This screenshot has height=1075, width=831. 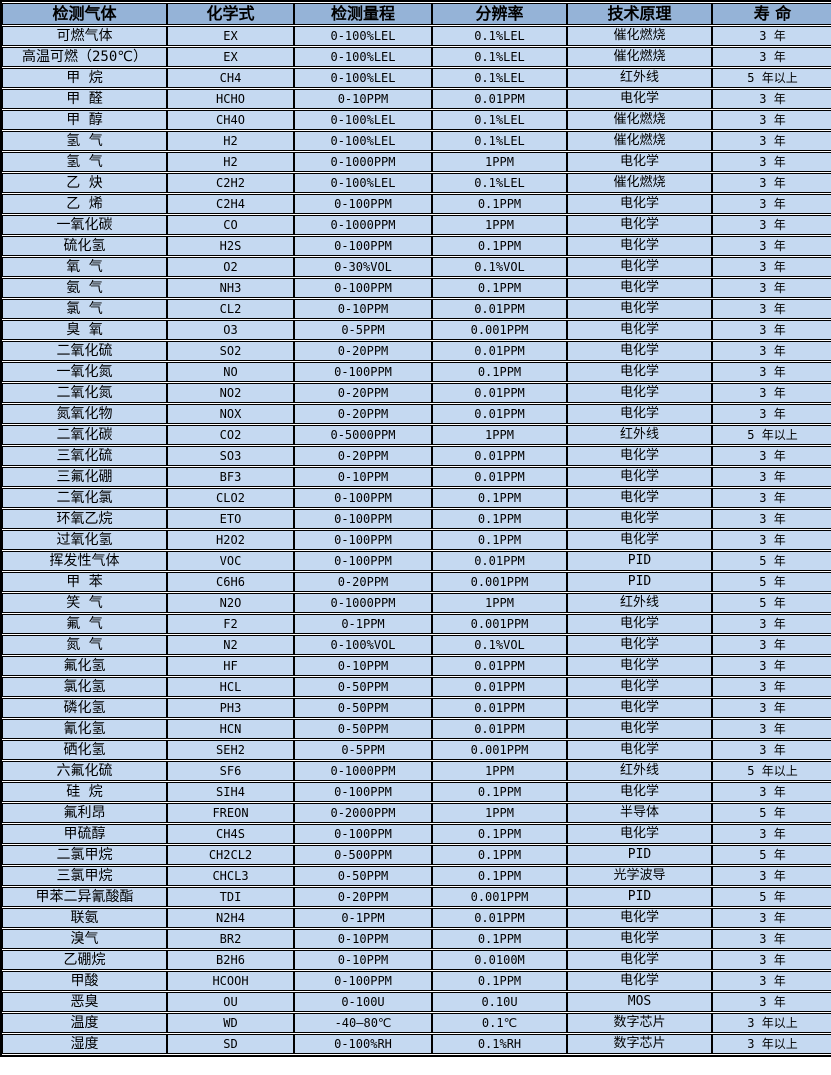 What do you see at coordinates (416, 477) in the screenshot?
I see `table-row: 三氟化硼 BF3 0-10PPM 0.01PPM 电化学 3 年` at bounding box center [416, 477].